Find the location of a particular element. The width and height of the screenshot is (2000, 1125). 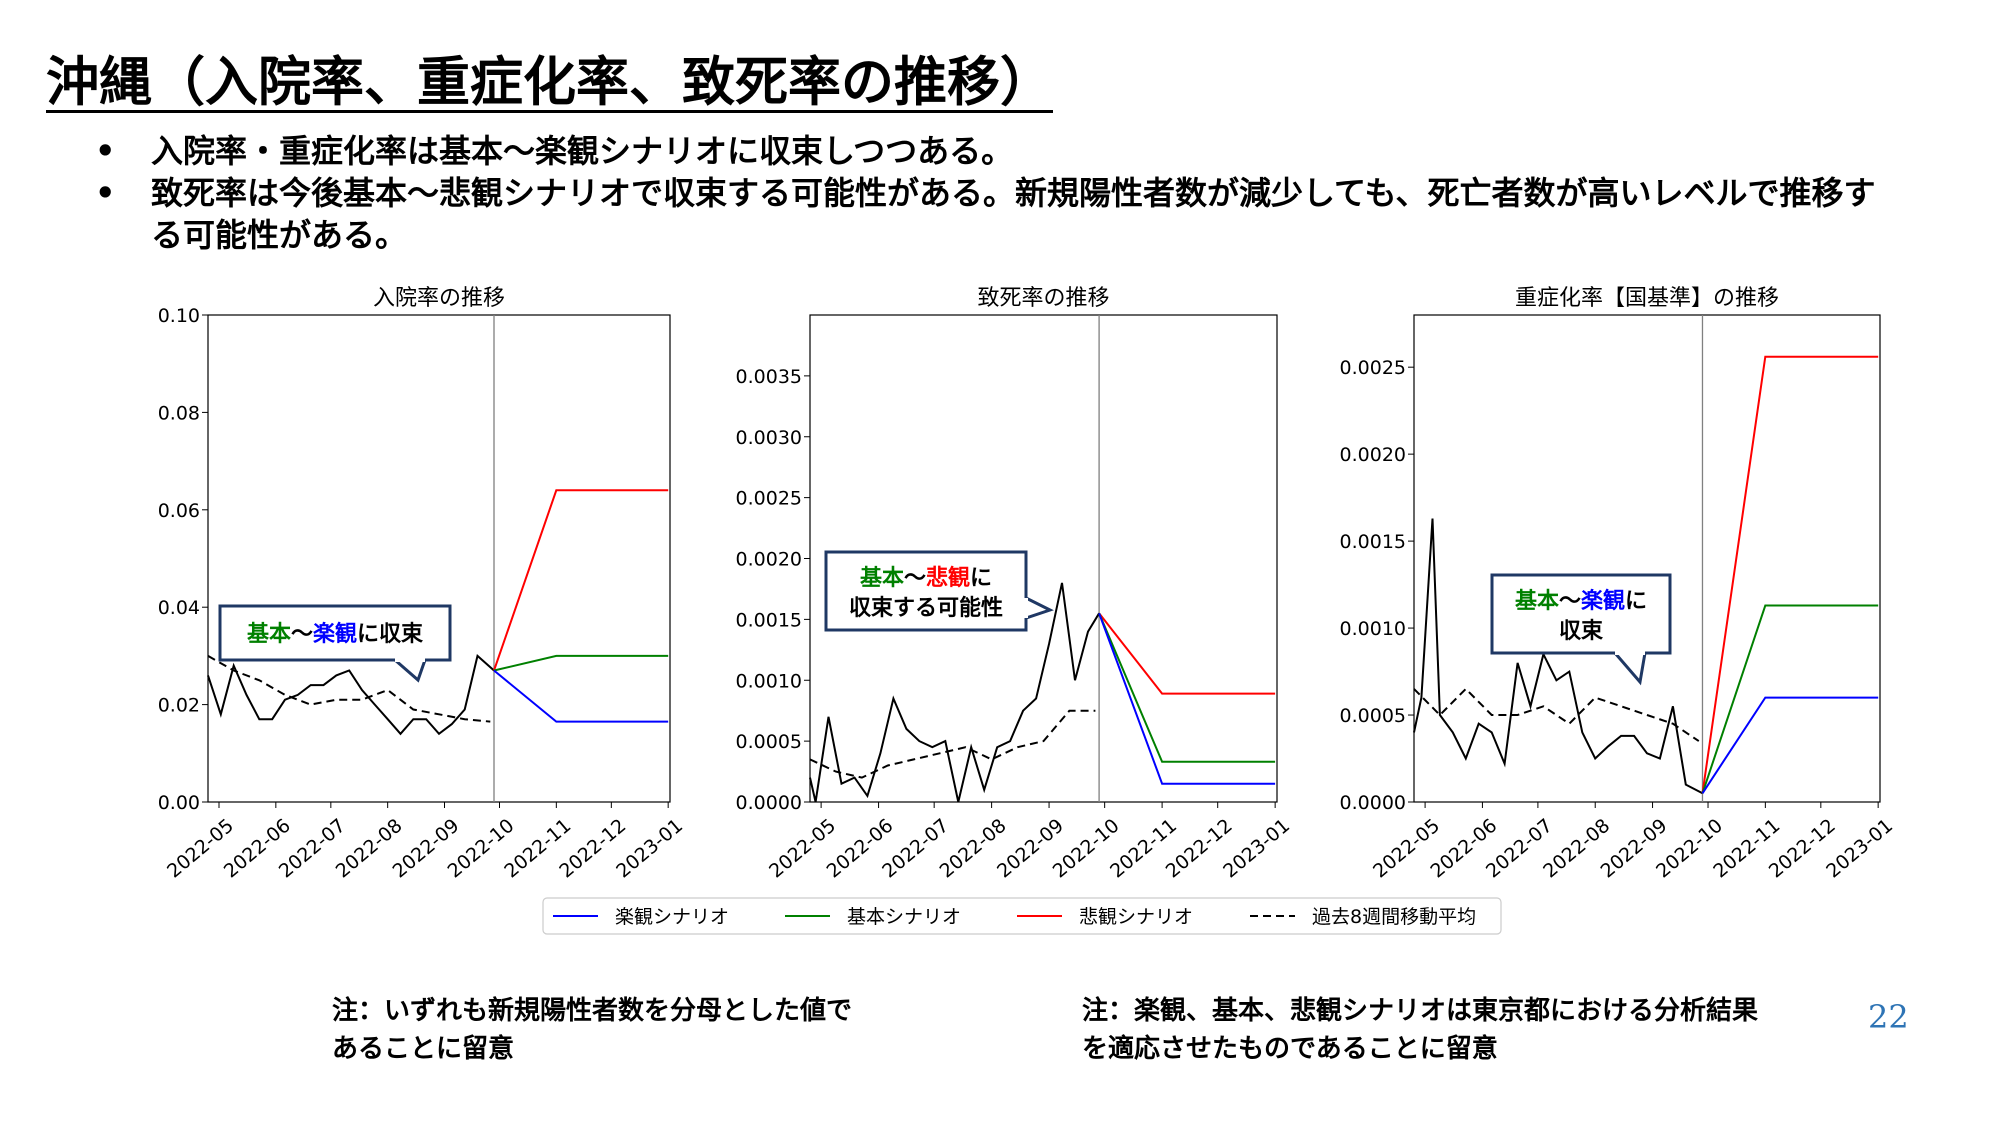

callout-text: 基本～悲観に is located at coordinates (926, 578).